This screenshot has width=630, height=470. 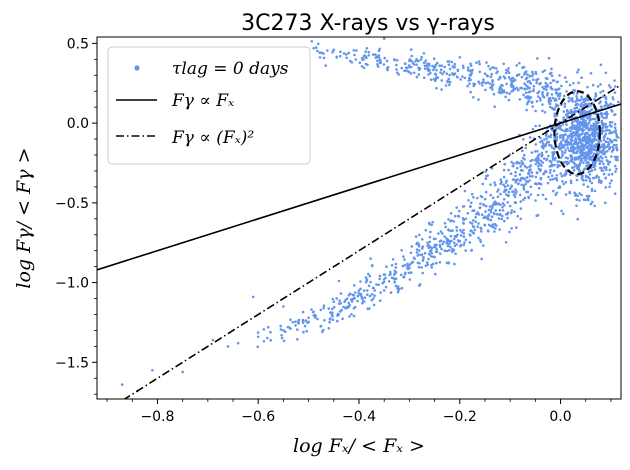 What do you see at coordinates (230, 69) in the screenshot?
I see `legend-label-scatter: τlag = 0 days` at bounding box center [230, 69].